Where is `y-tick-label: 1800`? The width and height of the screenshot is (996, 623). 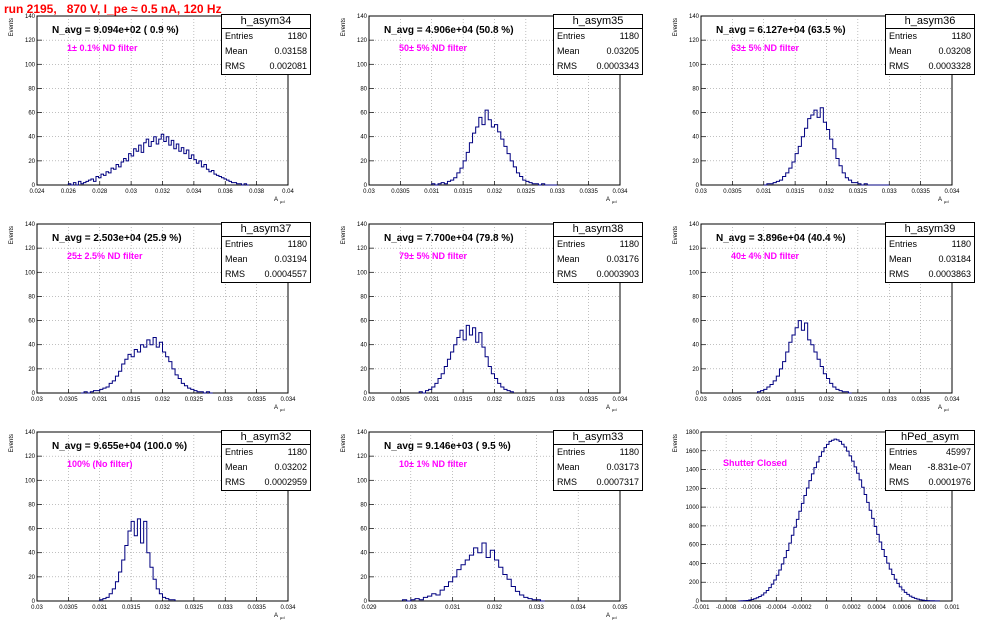 y-tick-label: 1800 is located at coordinates (693, 433).